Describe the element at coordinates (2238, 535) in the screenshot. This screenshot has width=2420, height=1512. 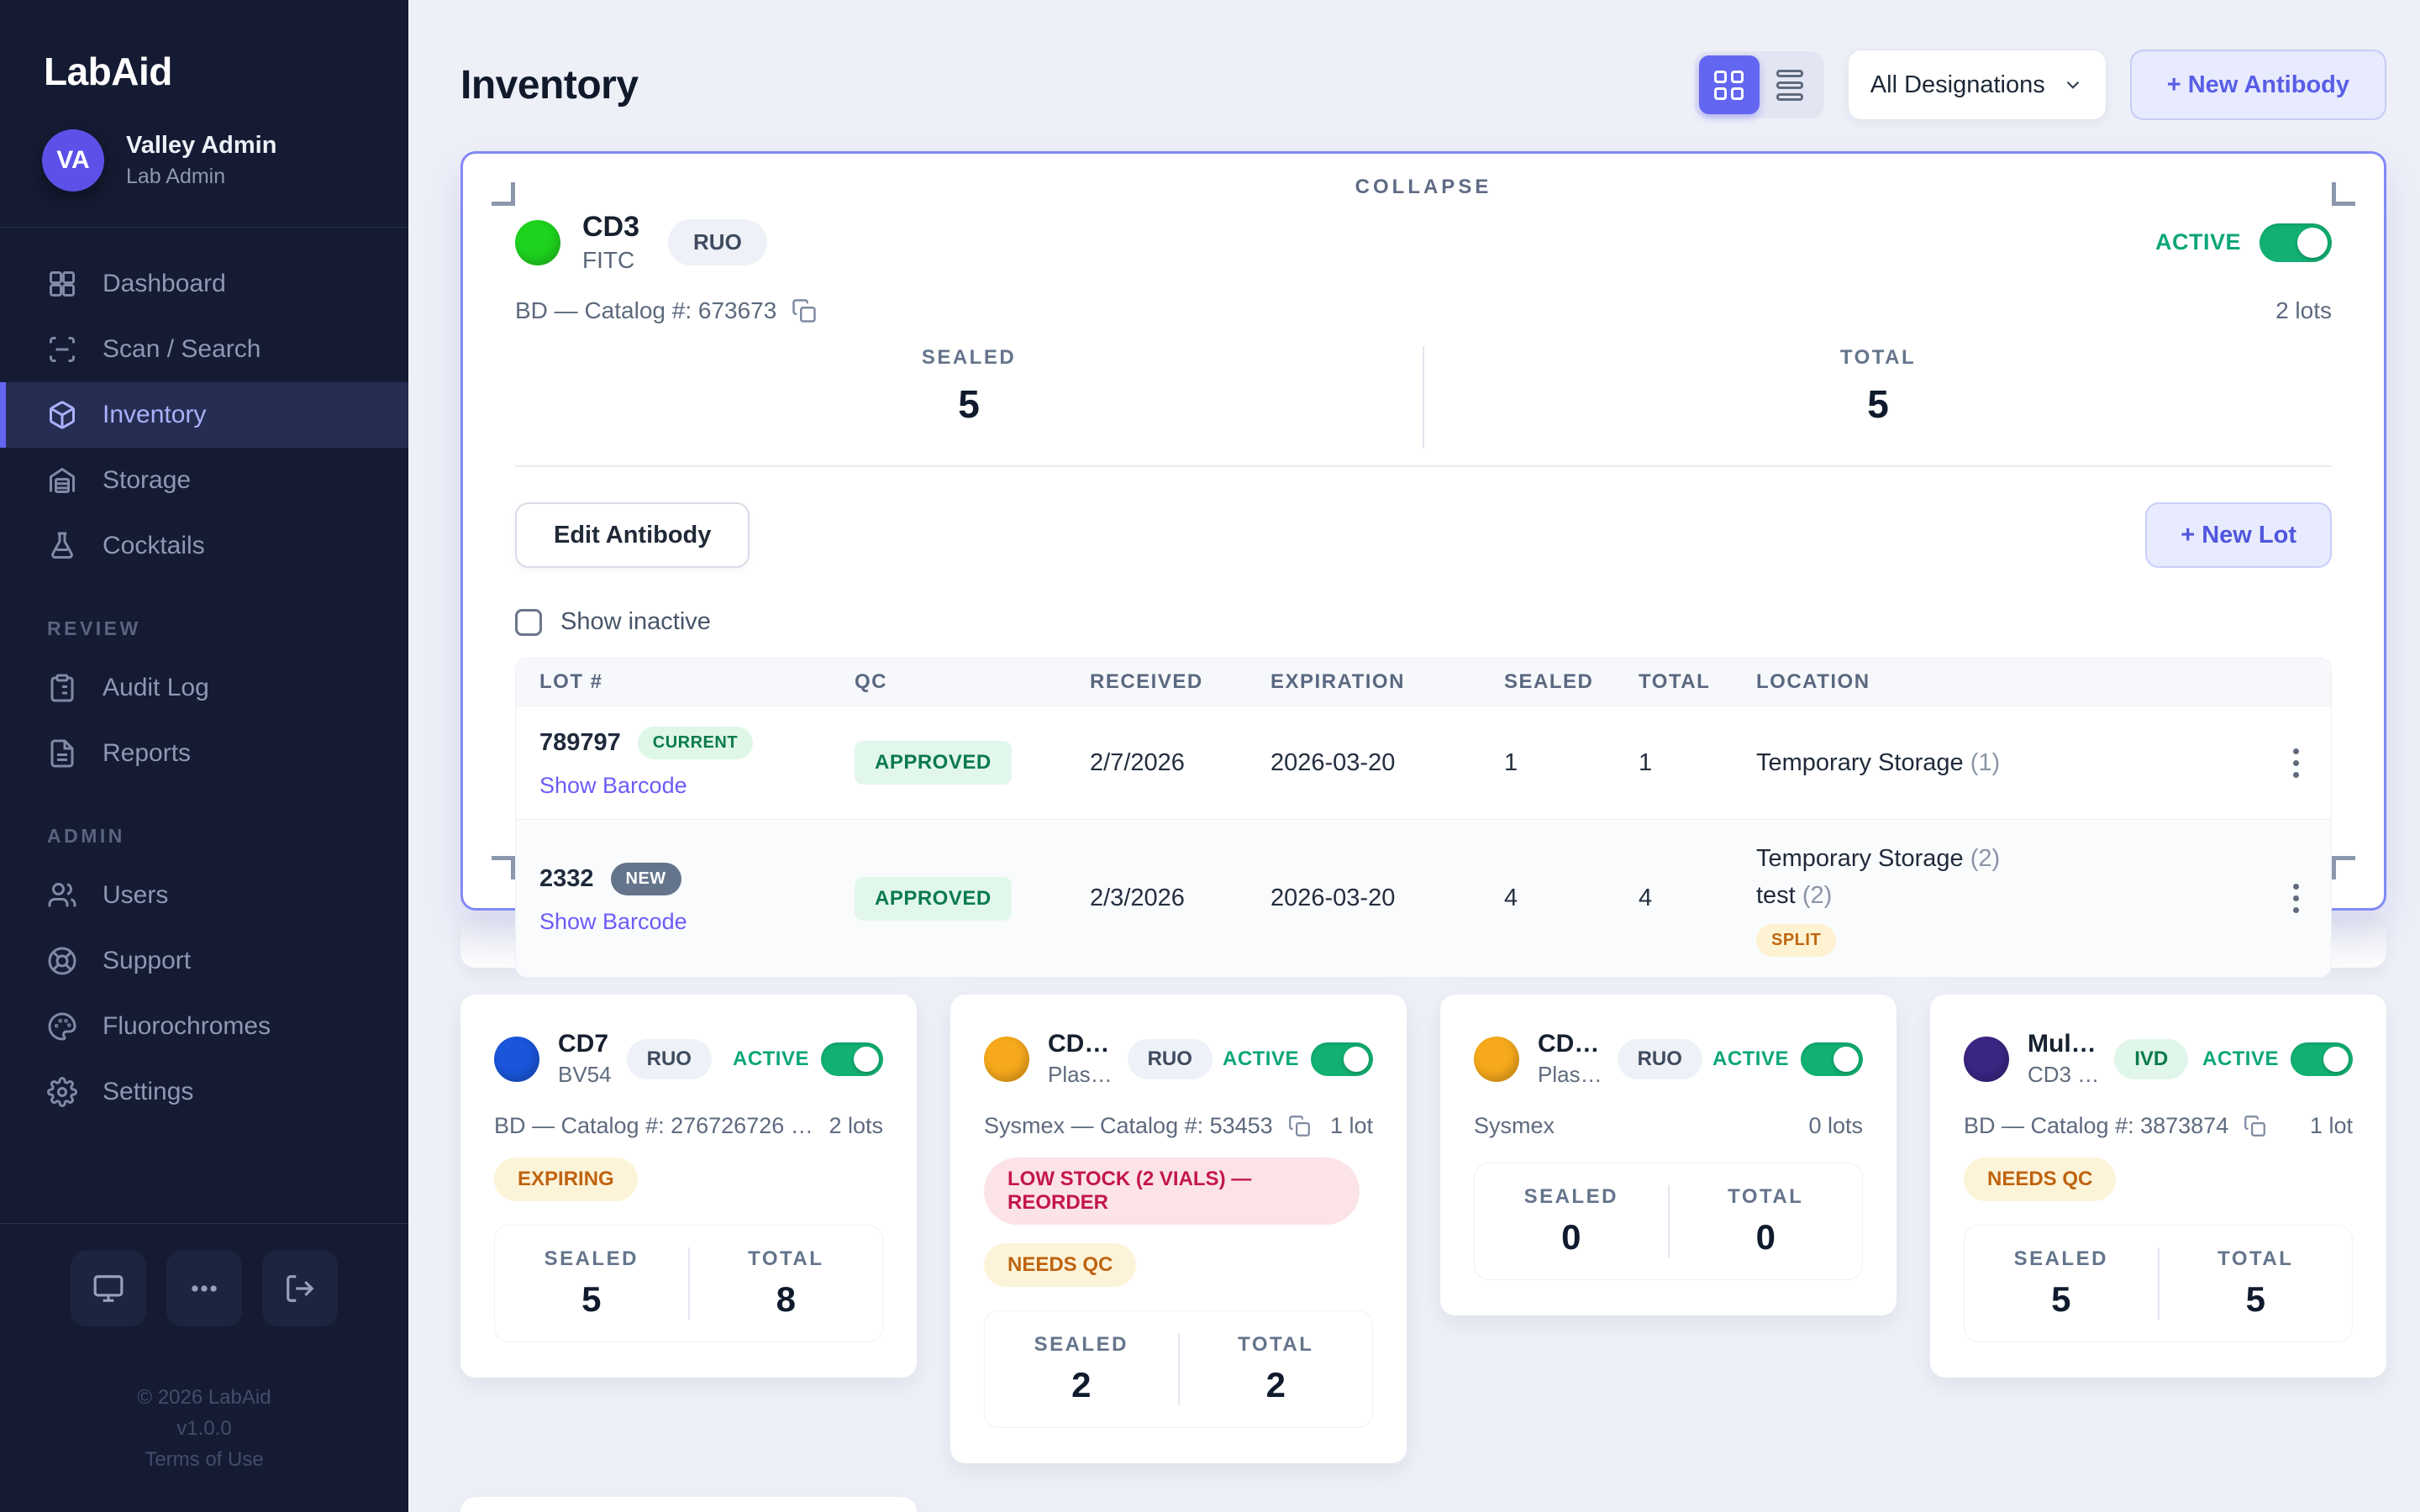
I see `new-lot-button: + New Lot` at that location.